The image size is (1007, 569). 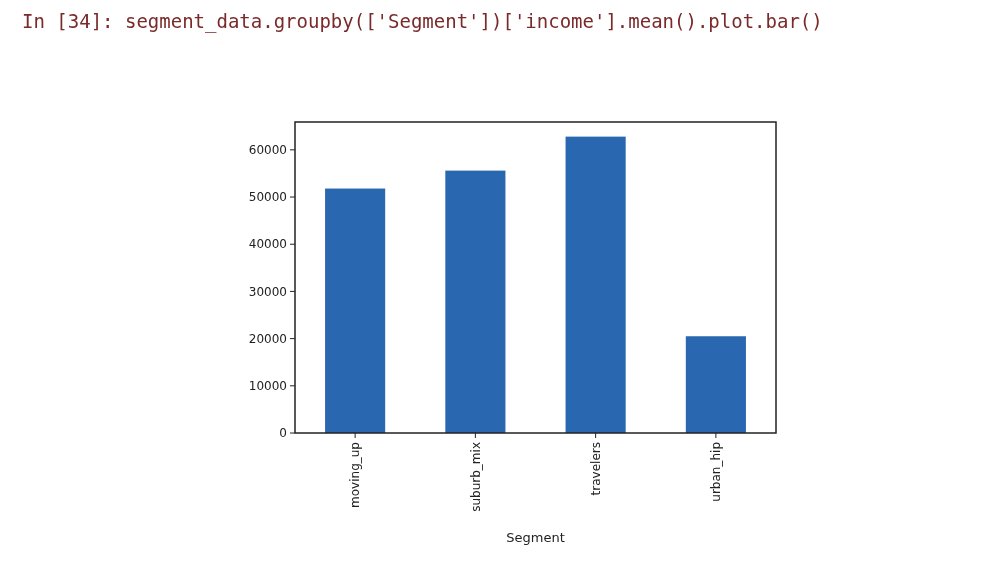 What do you see at coordinates (267, 338) in the screenshot?
I see `y-tick-label: 20000` at bounding box center [267, 338].